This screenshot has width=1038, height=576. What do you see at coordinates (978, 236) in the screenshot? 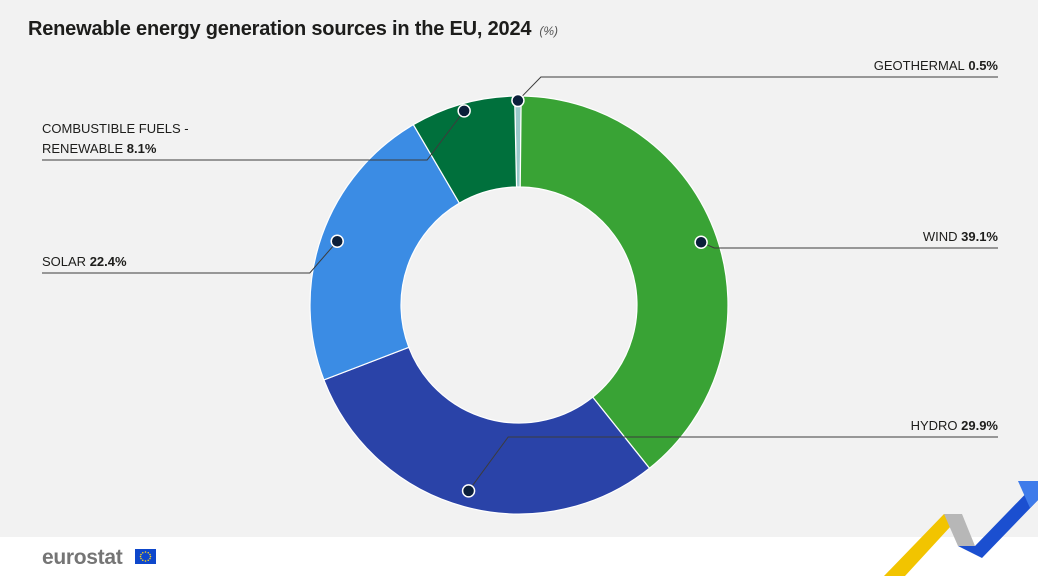
I see `slice-value-label: 39.1%` at bounding box center [978, 236].